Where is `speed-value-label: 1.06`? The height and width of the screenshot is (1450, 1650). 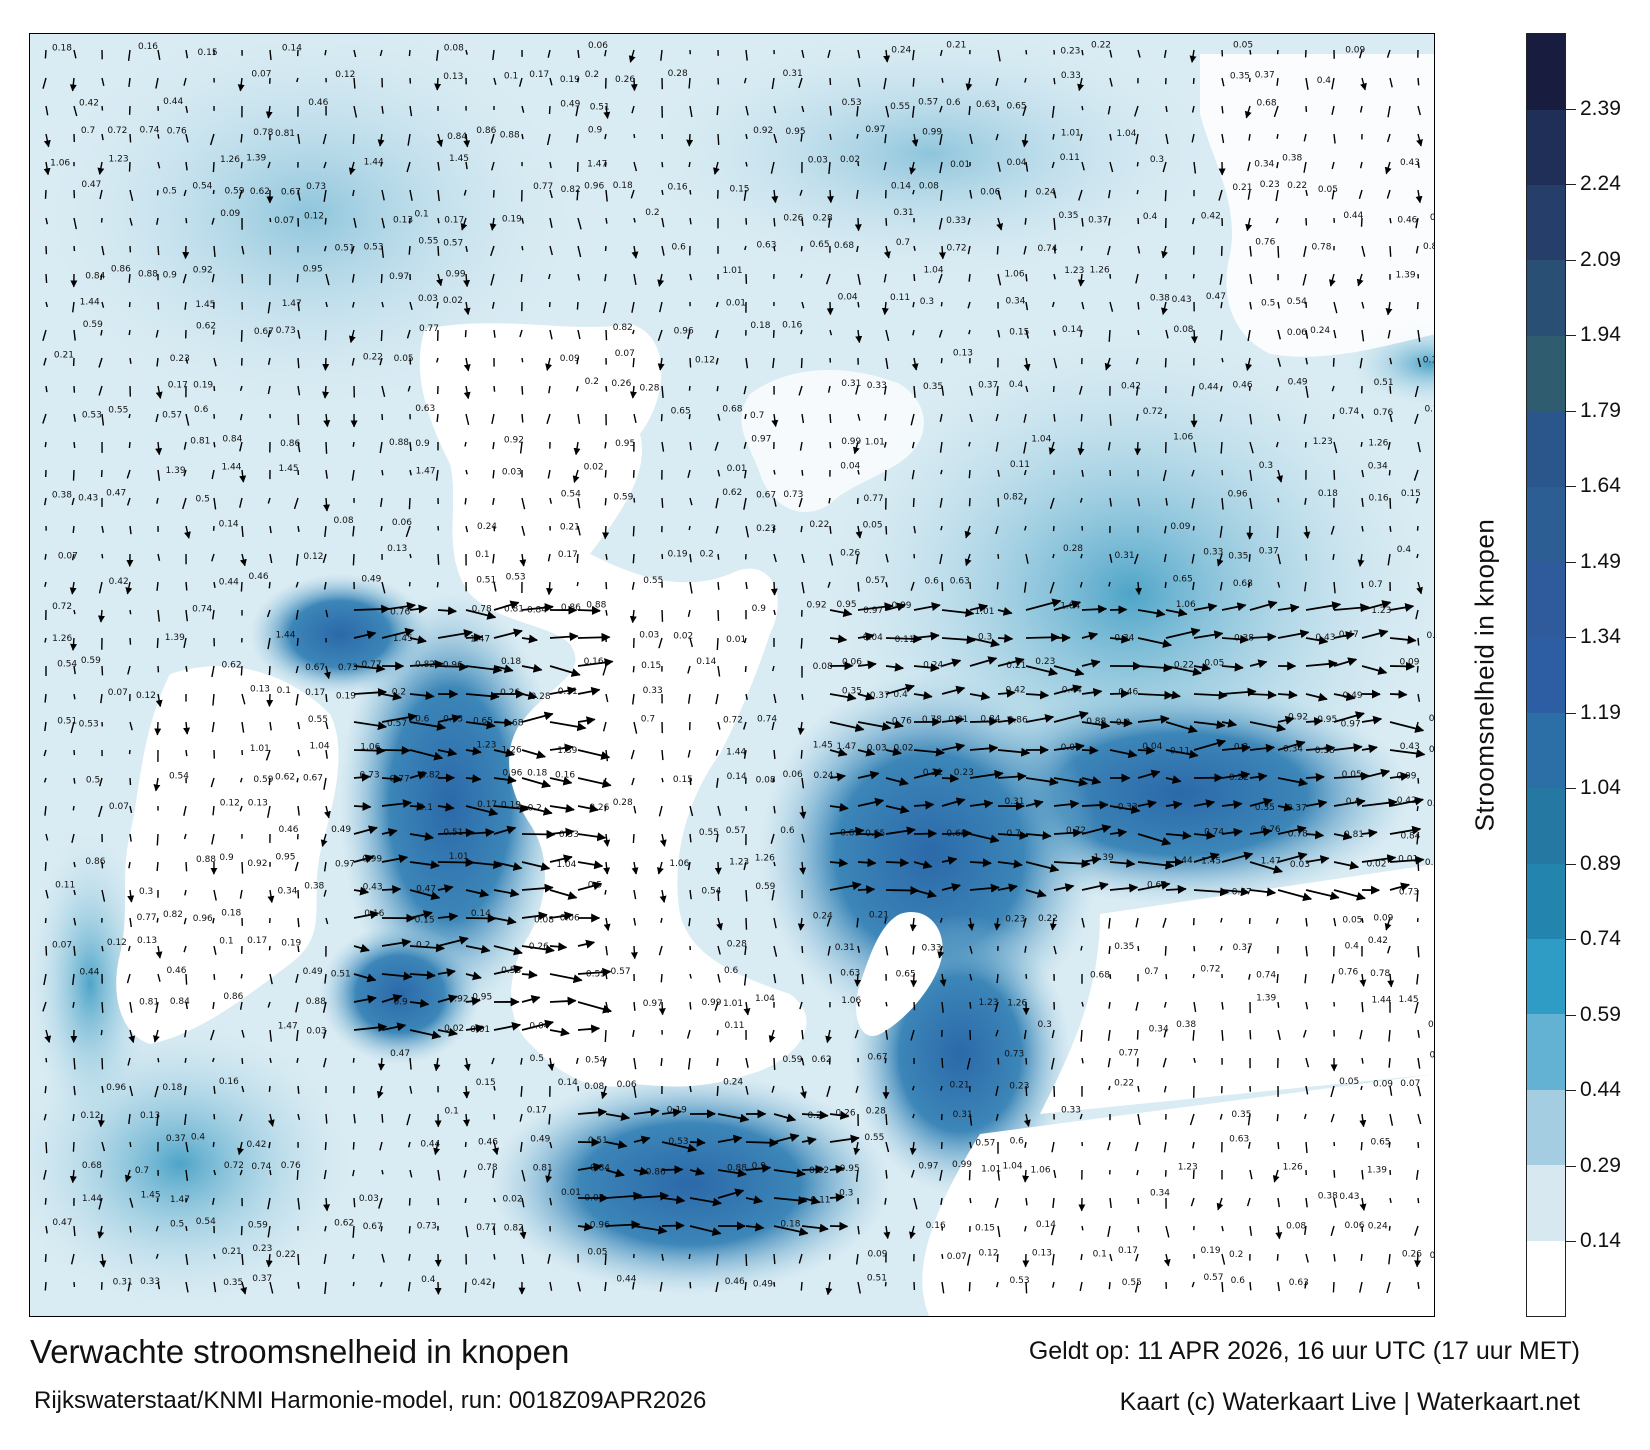
speed-value-label: 1.06 is located at coordinates (1015, 275).